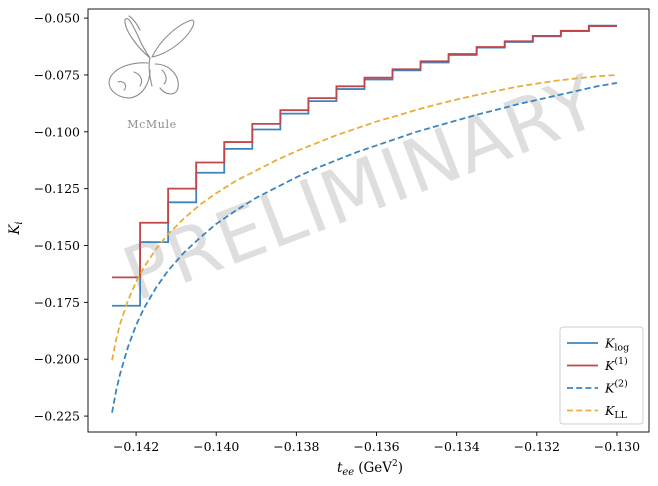 Image resolution: width=658 pixels, height=486 pixels. Describe the element at coordinates (216, 446) in the screenshot. I see `x-tick-label: −0.140` at that location.